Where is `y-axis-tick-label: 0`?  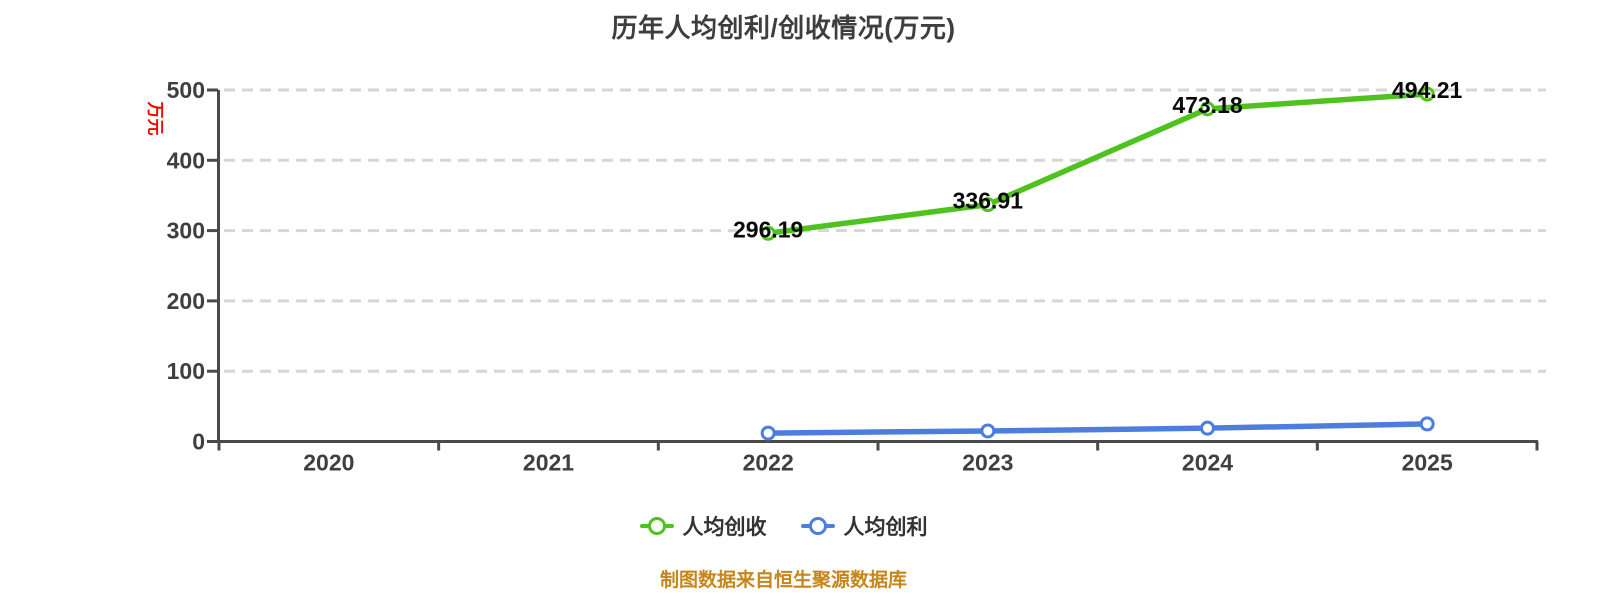 y-axis-tick-label: 0 is located at coordinates (198, 442).